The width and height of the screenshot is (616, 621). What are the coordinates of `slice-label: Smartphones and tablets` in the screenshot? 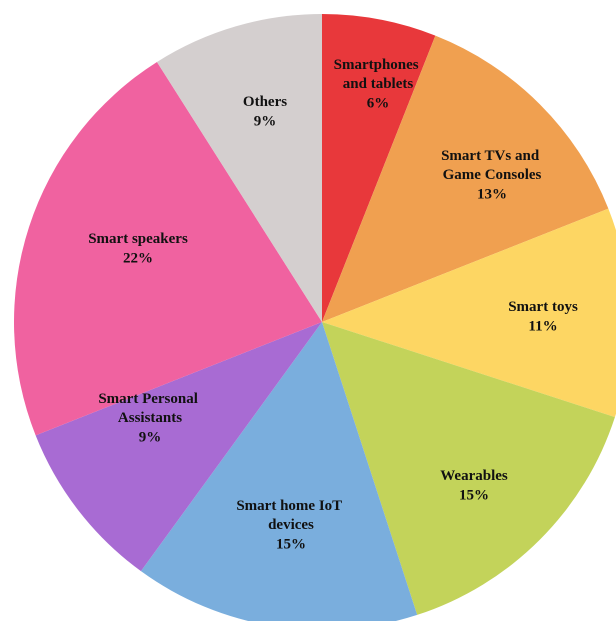 It's located at (378, 74).